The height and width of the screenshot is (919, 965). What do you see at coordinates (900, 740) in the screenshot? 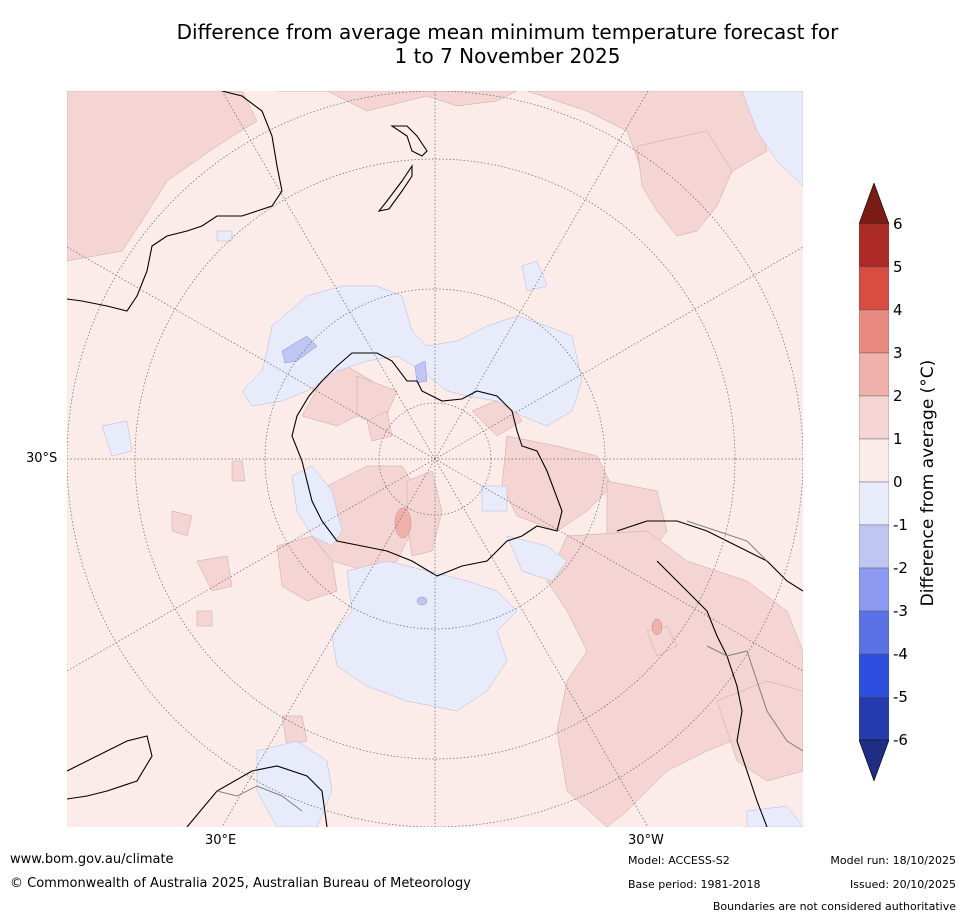
I see `colorbar-tick-label: -6` at bounding box center [900, 740].